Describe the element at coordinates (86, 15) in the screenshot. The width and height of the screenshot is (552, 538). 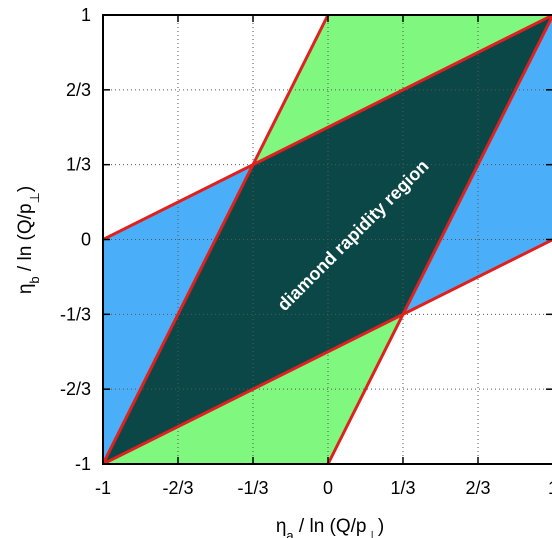
I see `y-tick-label: 1` at that location.